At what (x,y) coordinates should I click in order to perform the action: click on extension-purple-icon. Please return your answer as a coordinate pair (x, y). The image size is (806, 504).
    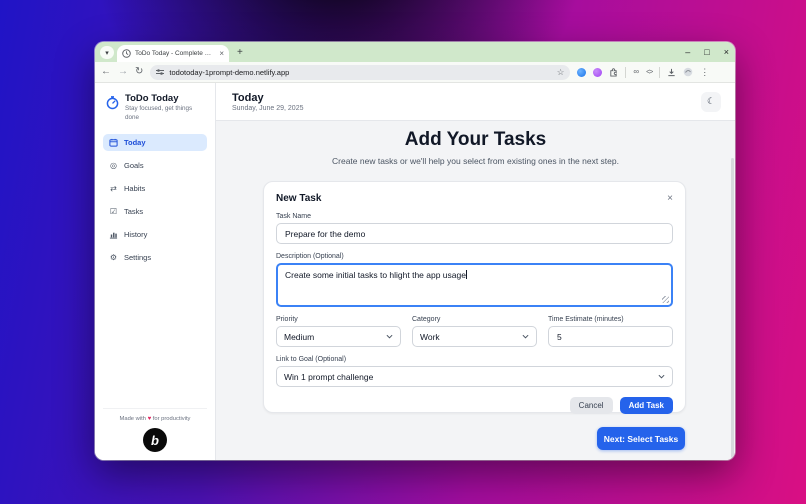
    Looking at the image, I should click on (598, 72).